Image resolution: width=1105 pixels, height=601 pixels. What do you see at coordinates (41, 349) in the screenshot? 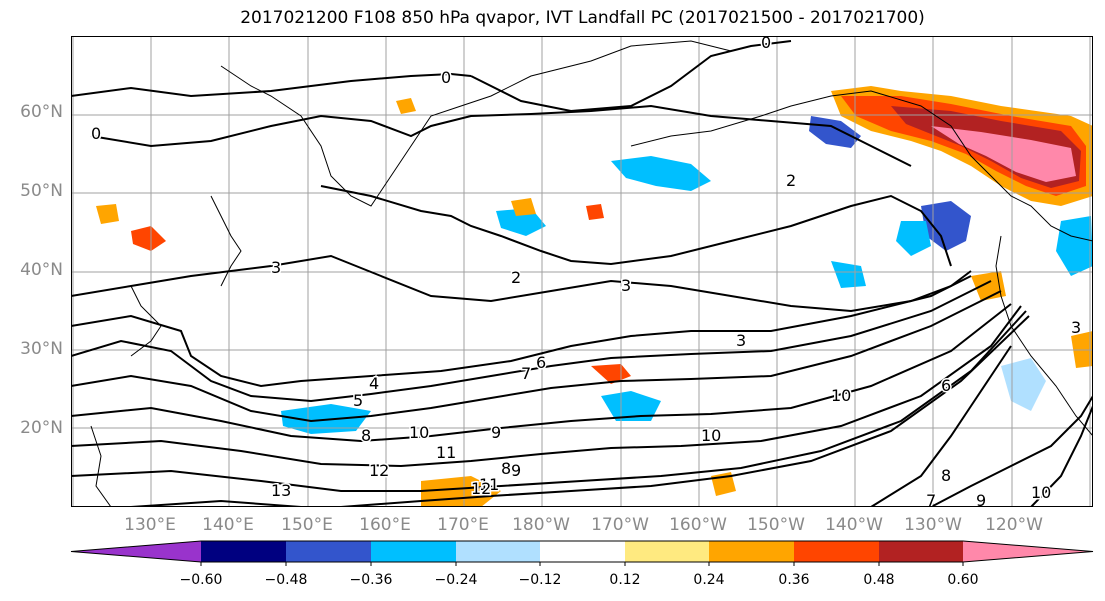
I see `lat-label-30n: 30°N` at bounding box center [41, 349].